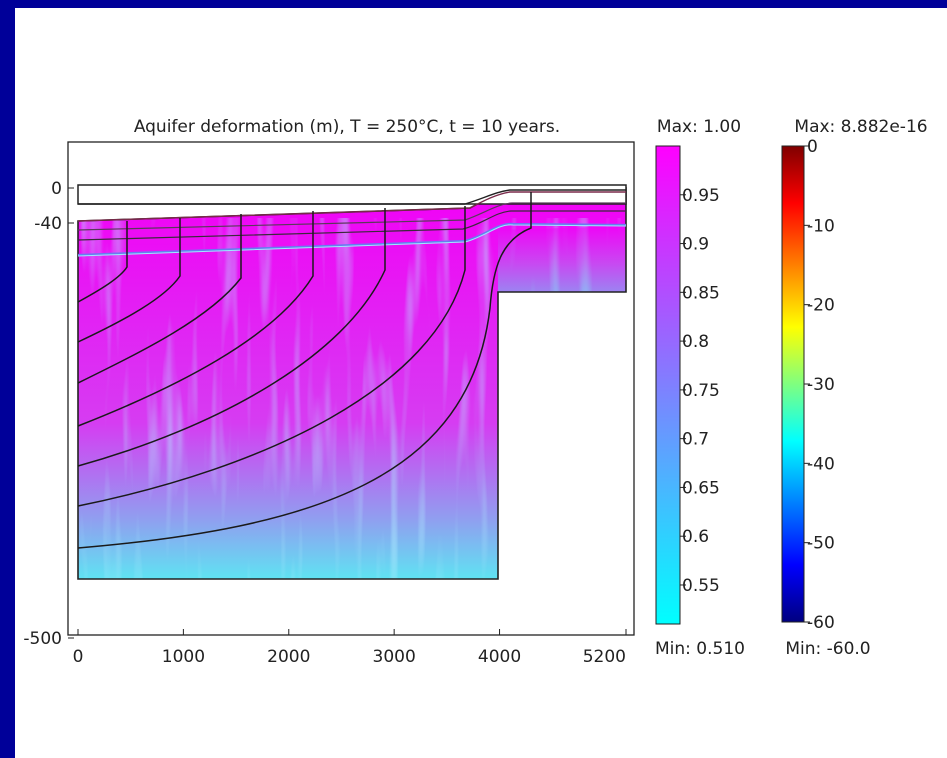  I want to click on contour-tick-label-3: -30, so click(821, 385).